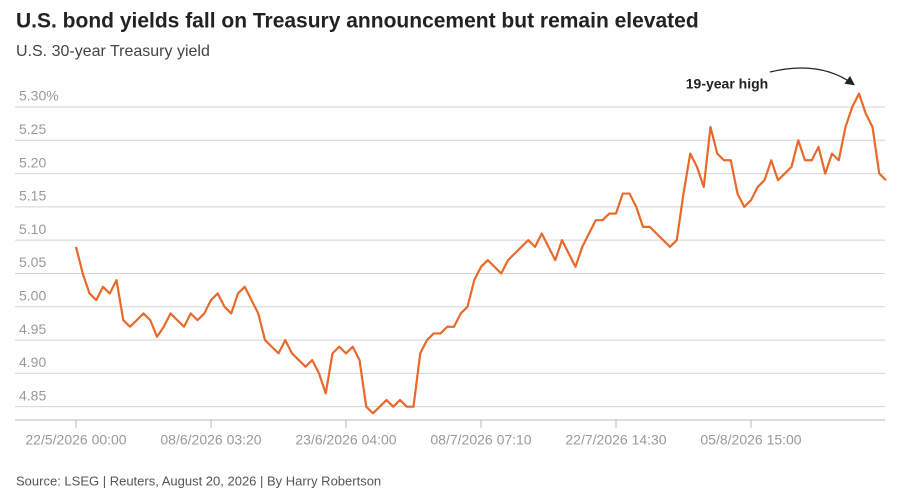 This screenshot has height=501, width=915. I want to click on x-tick-label: 22/5/2026 00:00, so click(75, 440).